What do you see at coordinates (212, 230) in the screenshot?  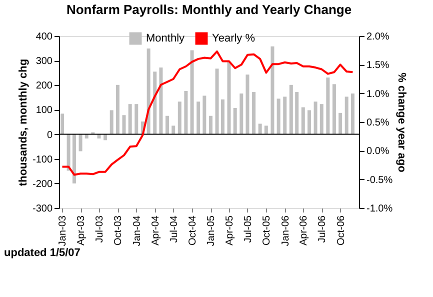 I see `x-tick-label: Jan-05` at bounding box center [212, 230].